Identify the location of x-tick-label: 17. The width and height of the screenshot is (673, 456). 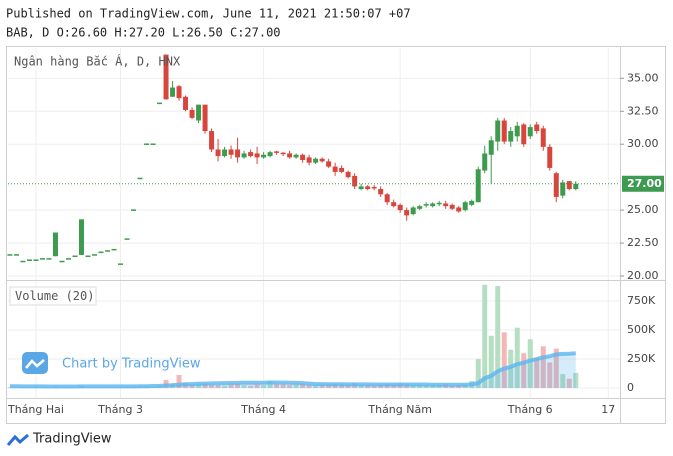
(608, 409).